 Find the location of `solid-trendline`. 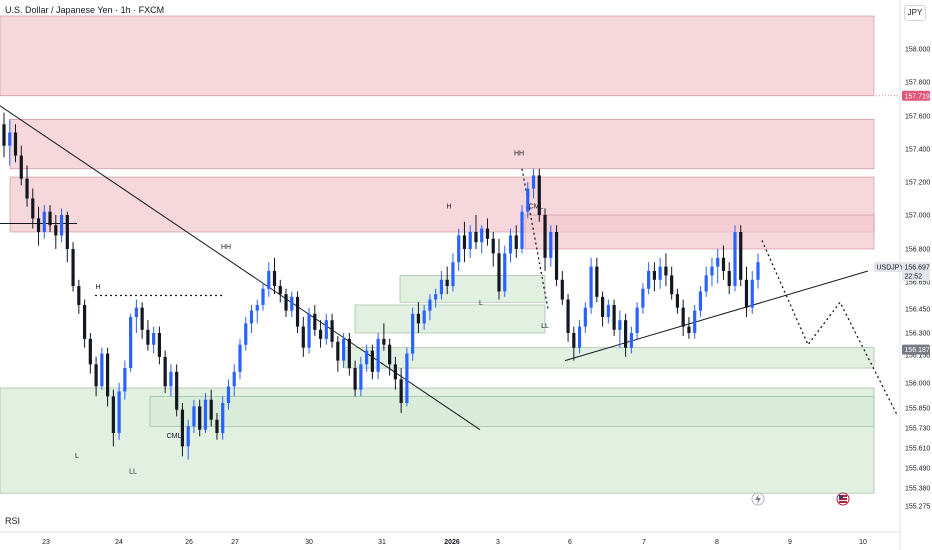

solid-trendline is located at coordinates (716, 316).